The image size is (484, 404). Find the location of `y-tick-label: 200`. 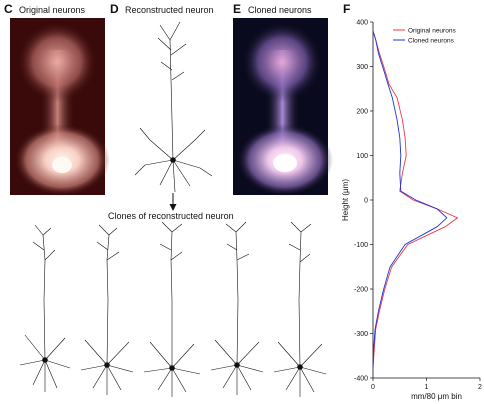

y-tick-label: 200 is located at coordinates (362, 111).